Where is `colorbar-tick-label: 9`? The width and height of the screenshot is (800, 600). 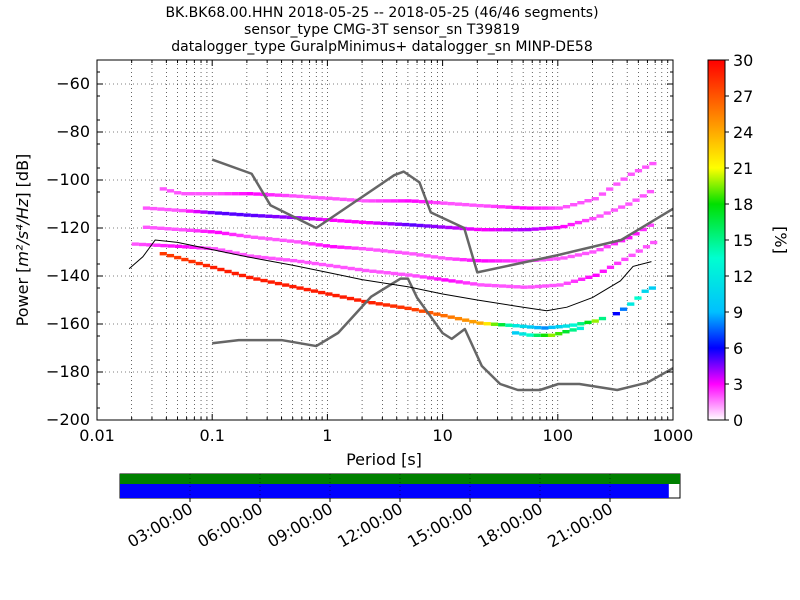 colorbar-tick-label: 9 is located at coordinates (738, 312).